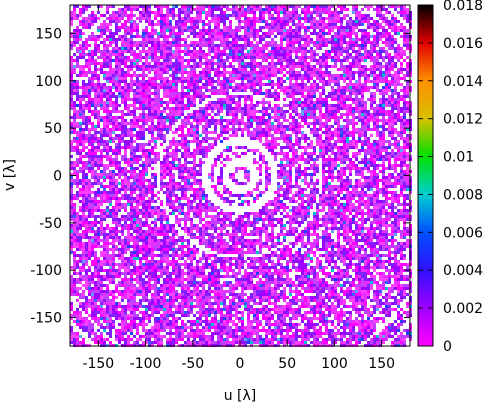  I want to click on x-tick-label: 100, so click(334, 364).